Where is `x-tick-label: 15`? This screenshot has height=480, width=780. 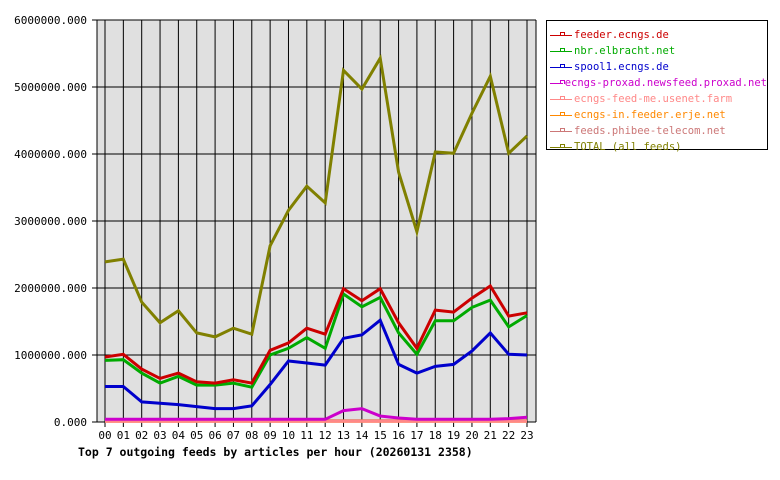
x-tick-label: 15 is located at coordinates (380, 435).